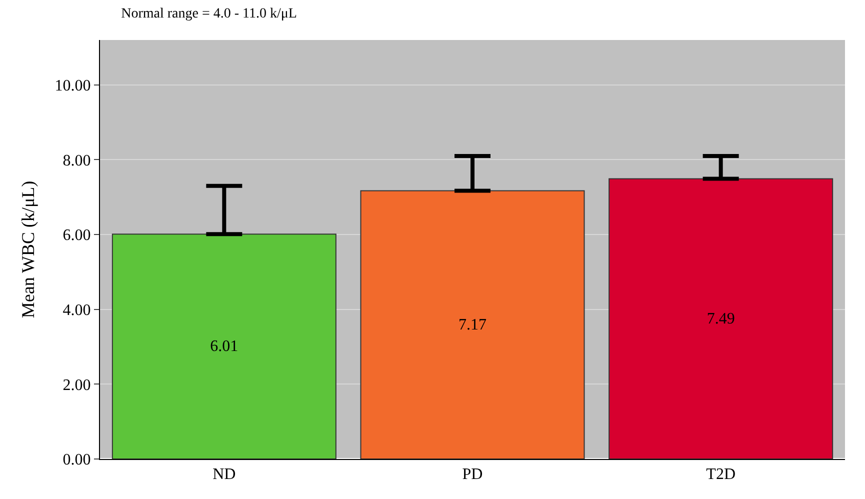  Describe the element at coordinates (224, 475) in the screenshot. I see `x-tick-label: ND` at that location.